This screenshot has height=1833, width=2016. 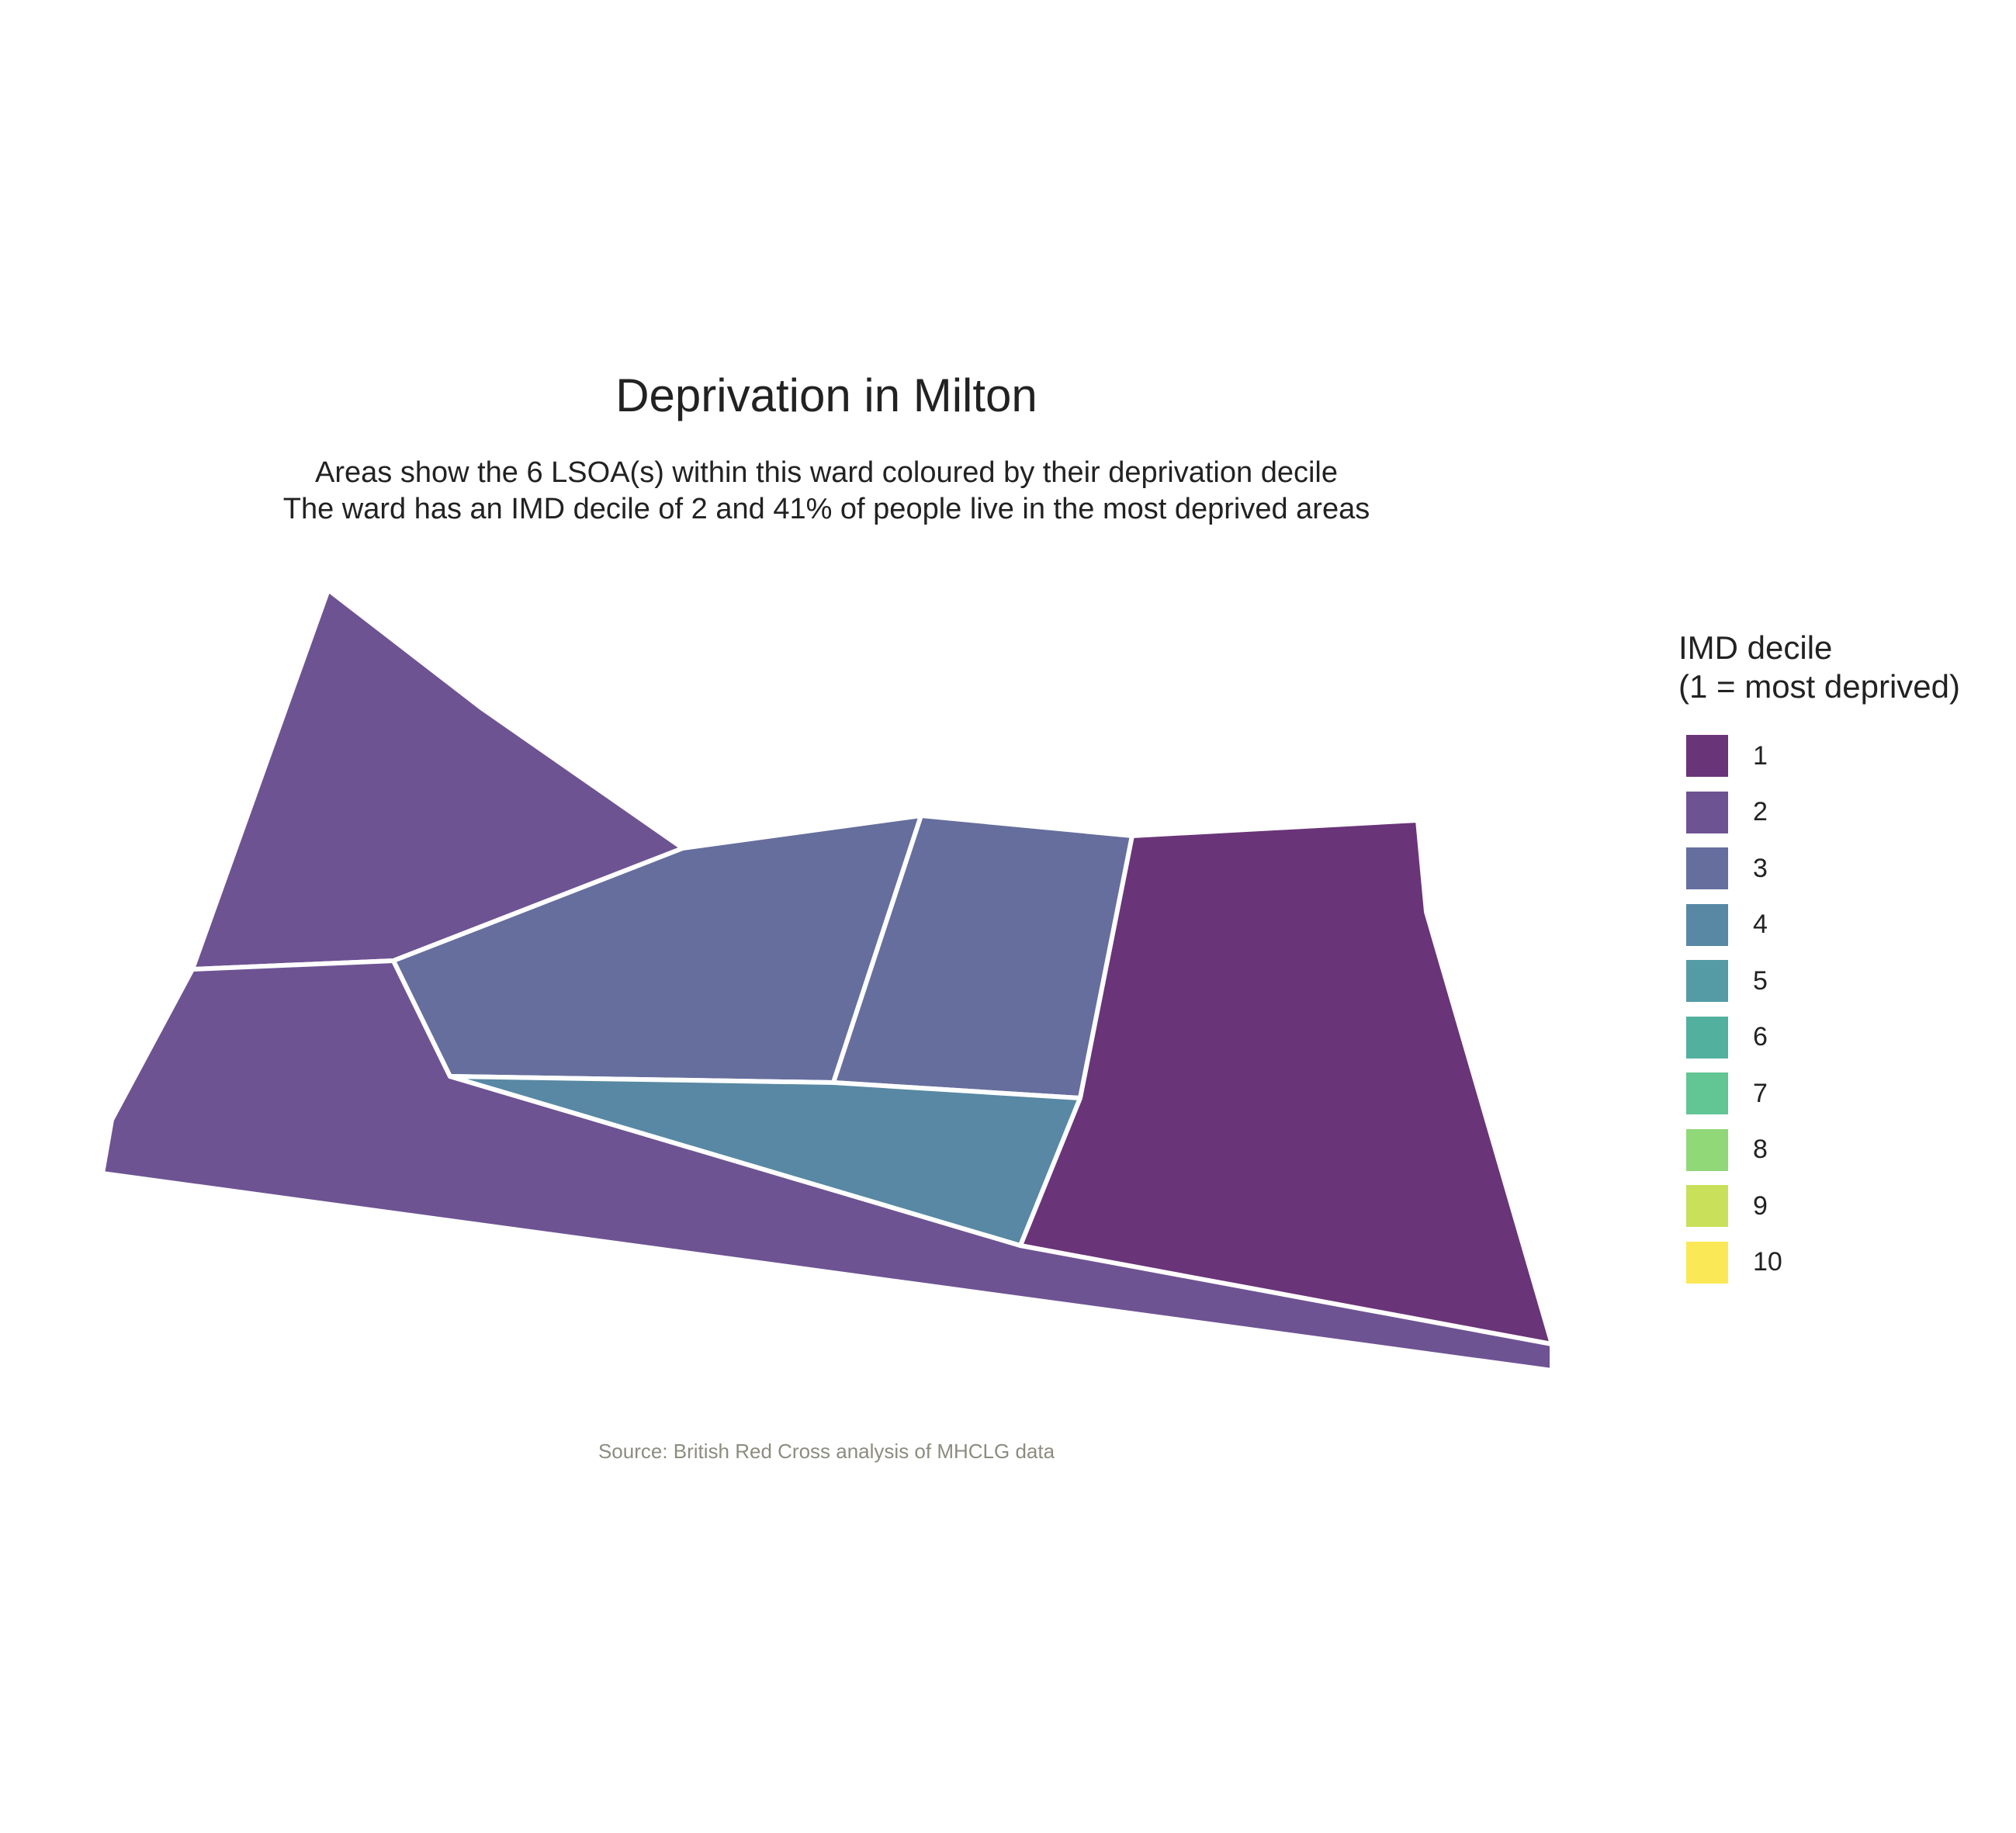 I want to click on legend-title-line1: IMD decile, so click(x=1756, y=648).